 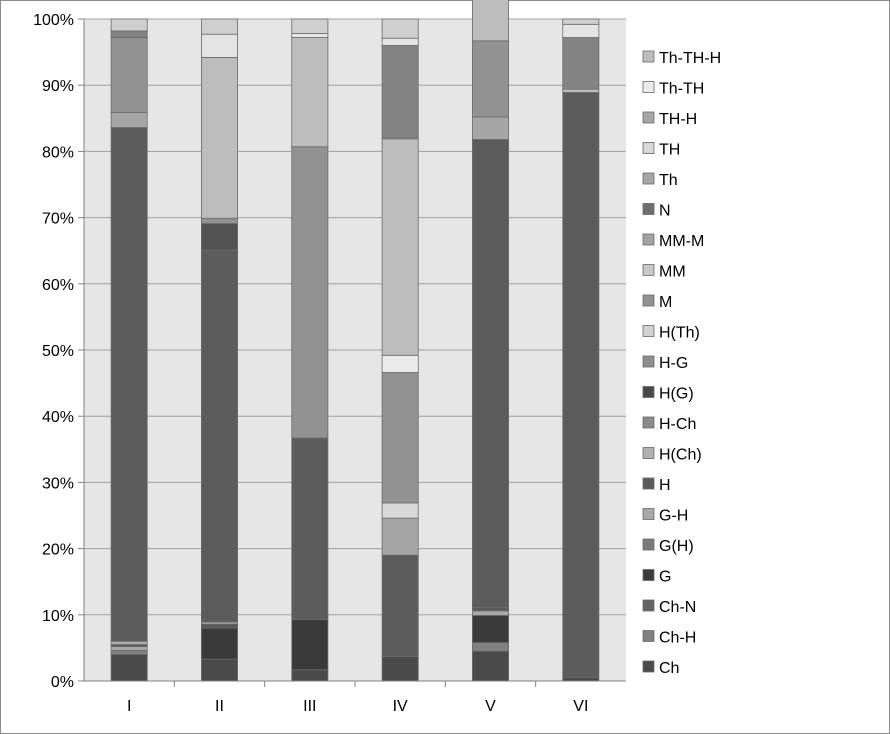 I want to click on x-tick-labels: I II III IV V VI, so click(x=357, y=698).